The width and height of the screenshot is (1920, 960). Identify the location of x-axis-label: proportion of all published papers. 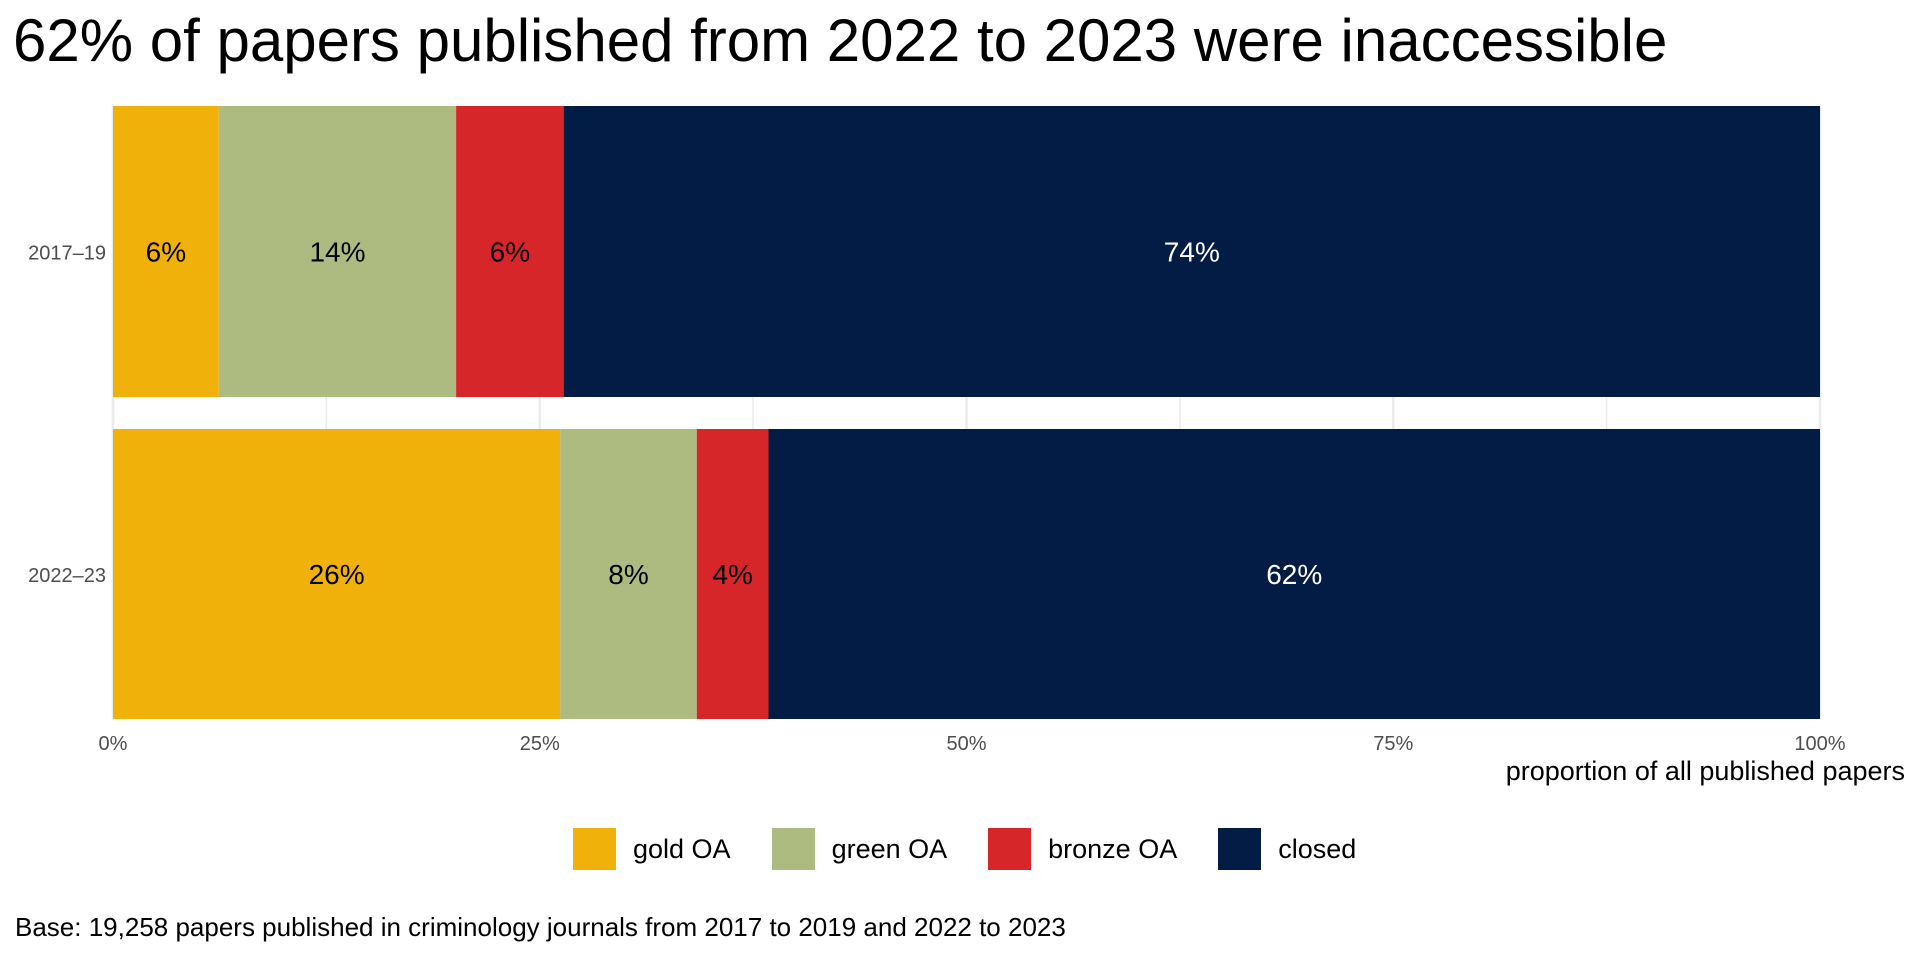
(1705, 771).